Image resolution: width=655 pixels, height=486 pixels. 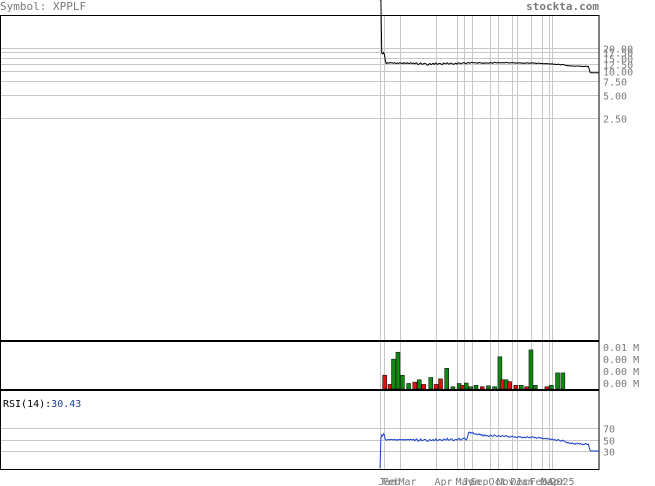 What do you see at coordinates (618, 60) in the screenshot?
I see `price-tick-label: 15.00` at bounding box center [618, 60].